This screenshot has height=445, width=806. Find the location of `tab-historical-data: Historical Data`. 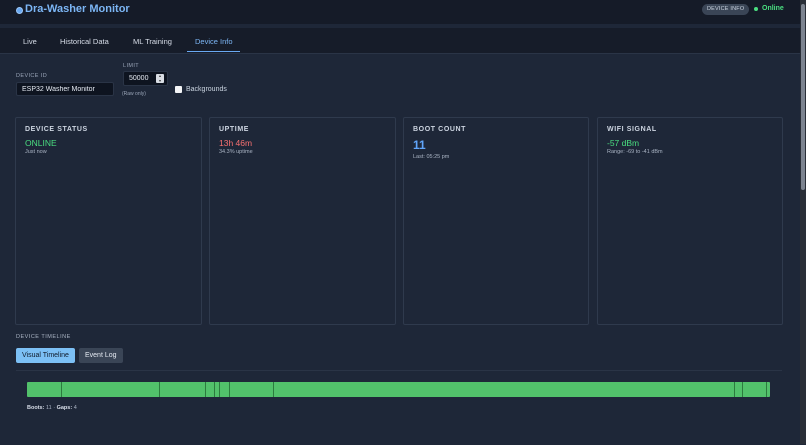

tab-historical-data: Historical Data is located at coordinates (84, 41).